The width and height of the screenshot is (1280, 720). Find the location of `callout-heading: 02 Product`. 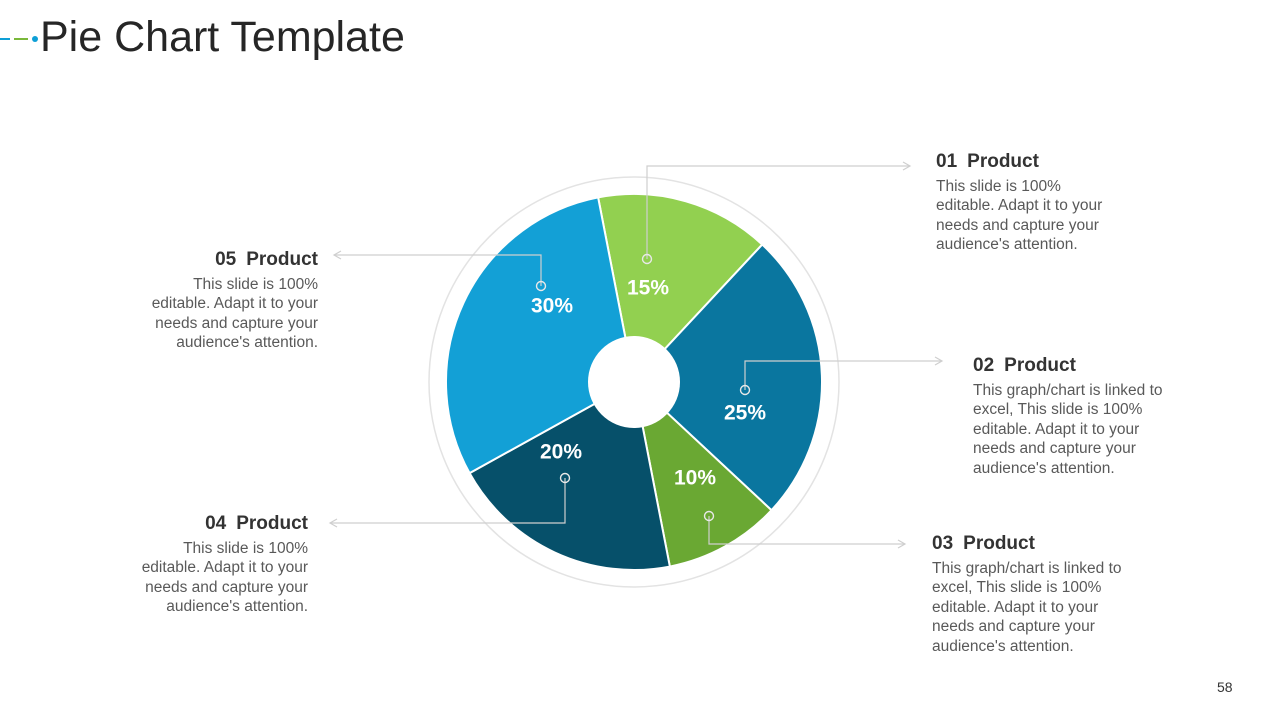

callout-heading: 02 Product is located at coordinates (1088, 366).